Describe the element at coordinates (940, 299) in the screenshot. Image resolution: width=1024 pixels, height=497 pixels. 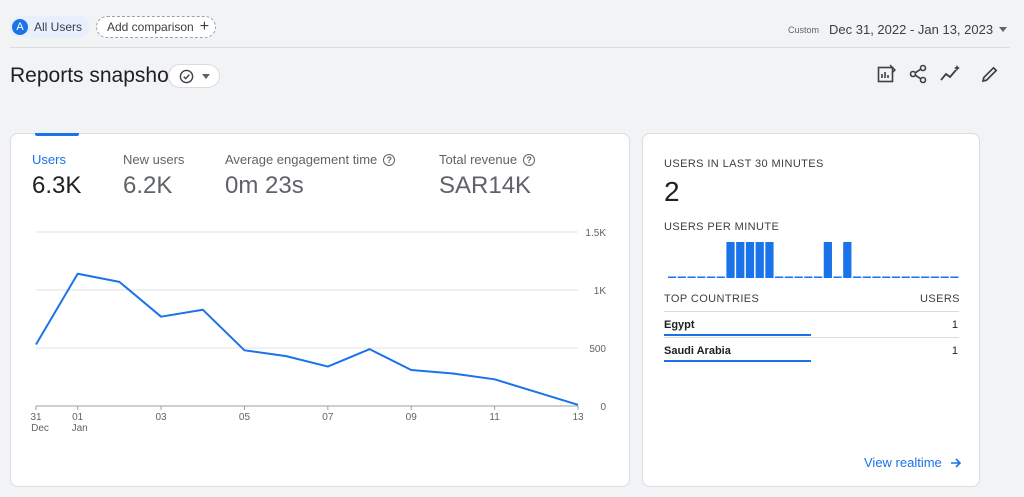
I see `users-column-header: USERS` at that location.